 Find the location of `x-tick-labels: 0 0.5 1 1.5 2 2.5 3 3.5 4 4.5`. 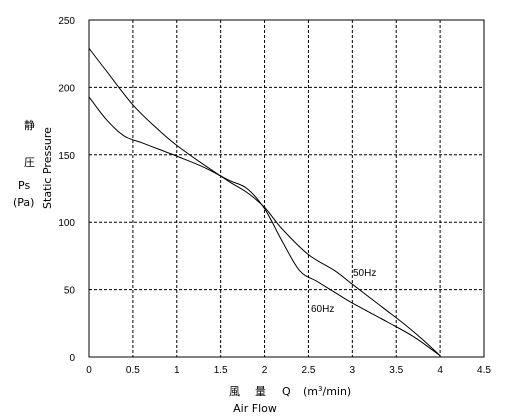

x-tick-labels: 0 0.5 1 1.5 2 2.5 3 3.5 4 4.5 is located at coordinates (288, 370).